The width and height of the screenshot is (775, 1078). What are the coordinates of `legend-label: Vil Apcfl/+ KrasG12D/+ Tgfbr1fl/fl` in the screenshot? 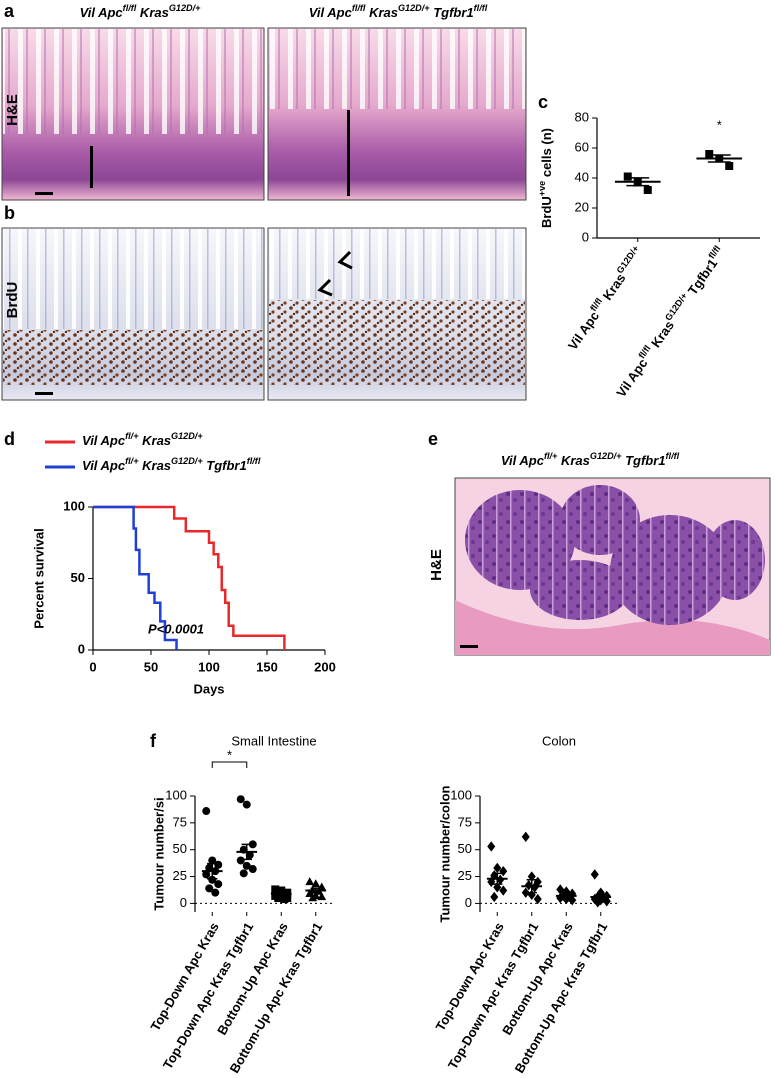 It's located at (171, 464).